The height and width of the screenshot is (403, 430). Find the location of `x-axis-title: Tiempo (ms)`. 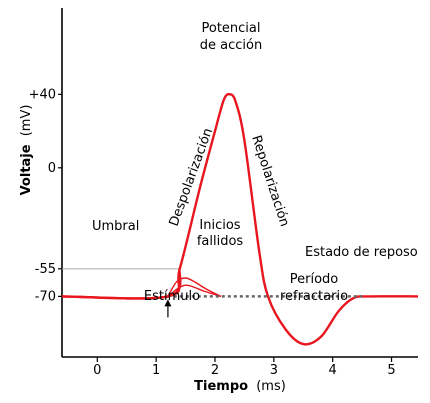

x-axis-title: Tiempo (ms) is located at coordinates (240, 386).